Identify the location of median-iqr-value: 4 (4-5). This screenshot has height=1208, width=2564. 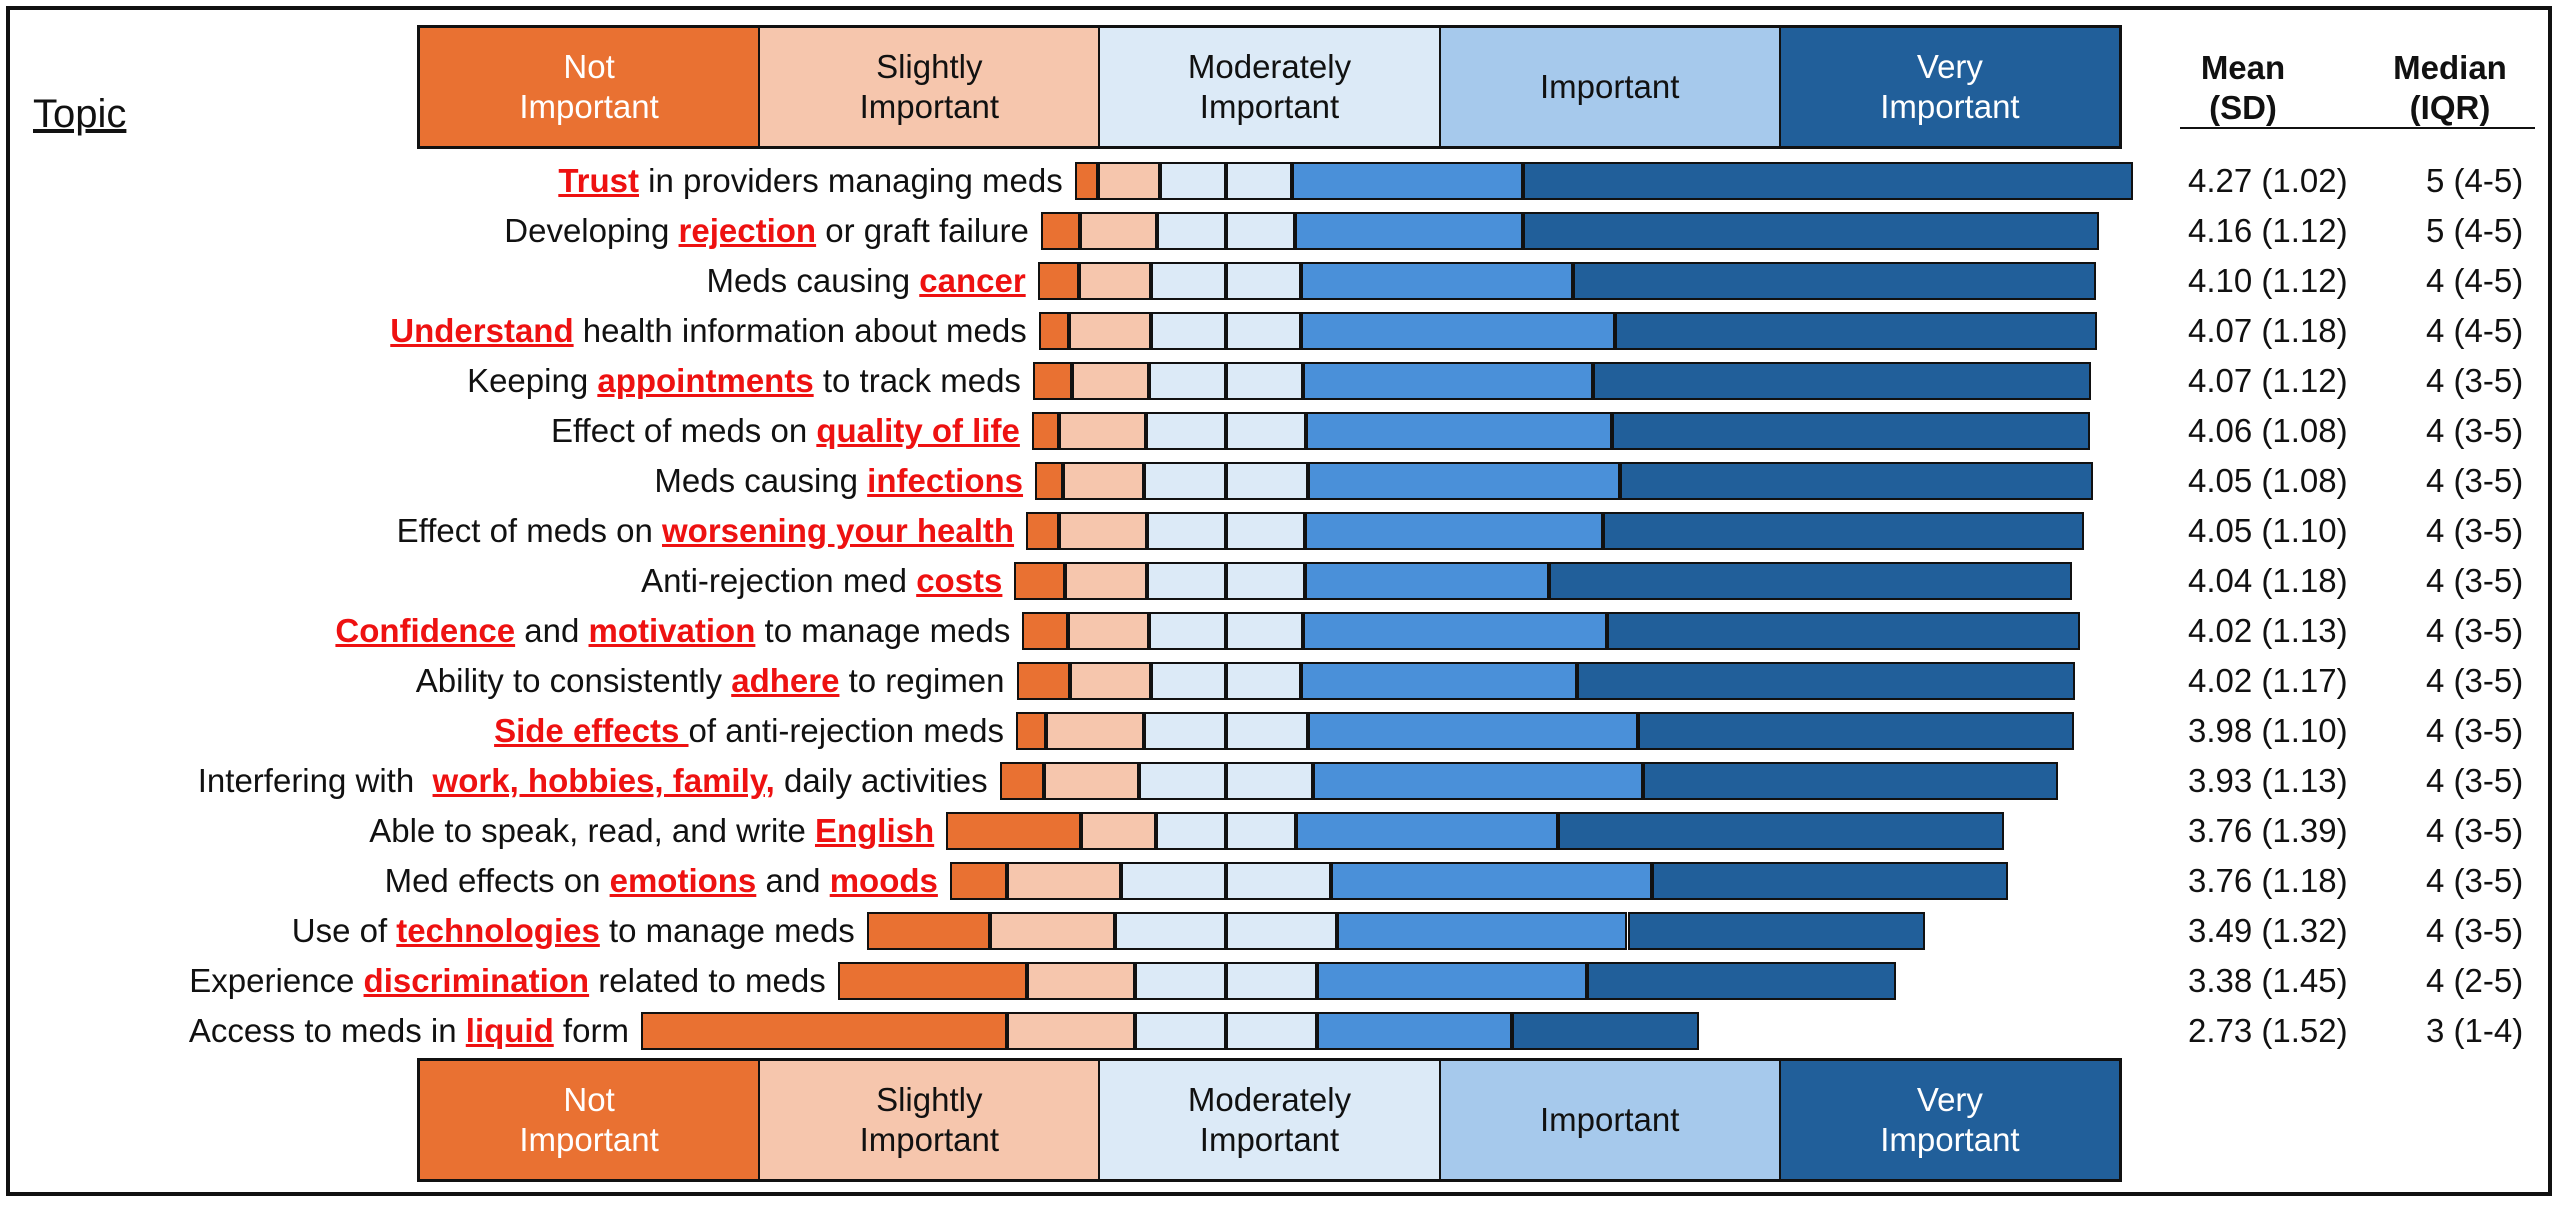
(2475, 330).